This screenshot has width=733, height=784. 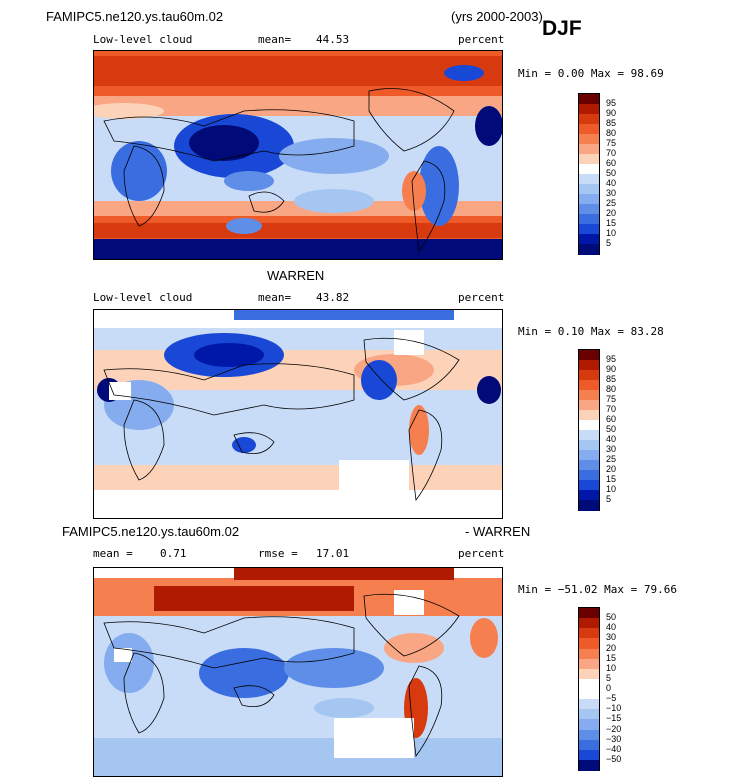 What do you see at coordinates (611, 233) in the screenshot?
I see `colorbar-tick-label: 10` at bounding box center [611, 233].